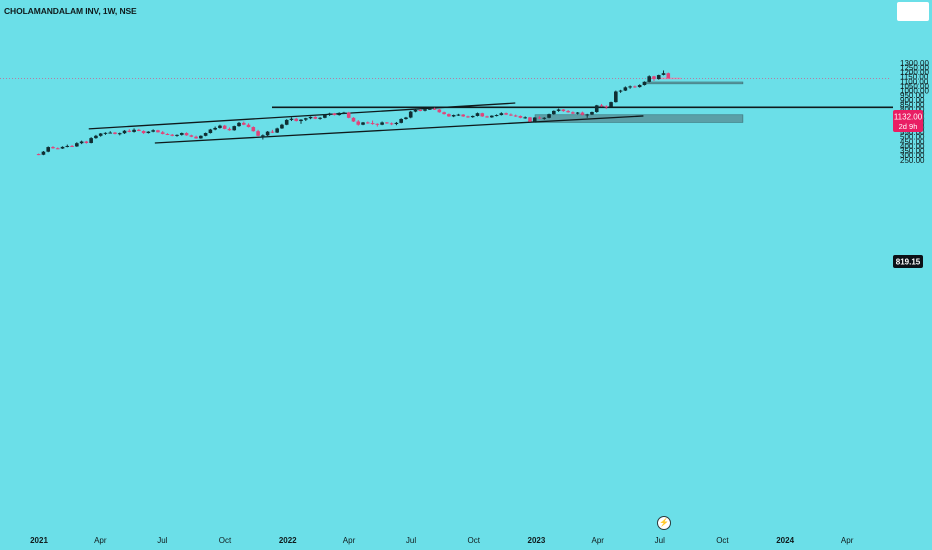 The height and width of the screenshot is (550, 932). What do you see at coordinates (914, 72) in the screenshot?
I see `y-tick-label: 1200.00` at bounding box center [914, 72].